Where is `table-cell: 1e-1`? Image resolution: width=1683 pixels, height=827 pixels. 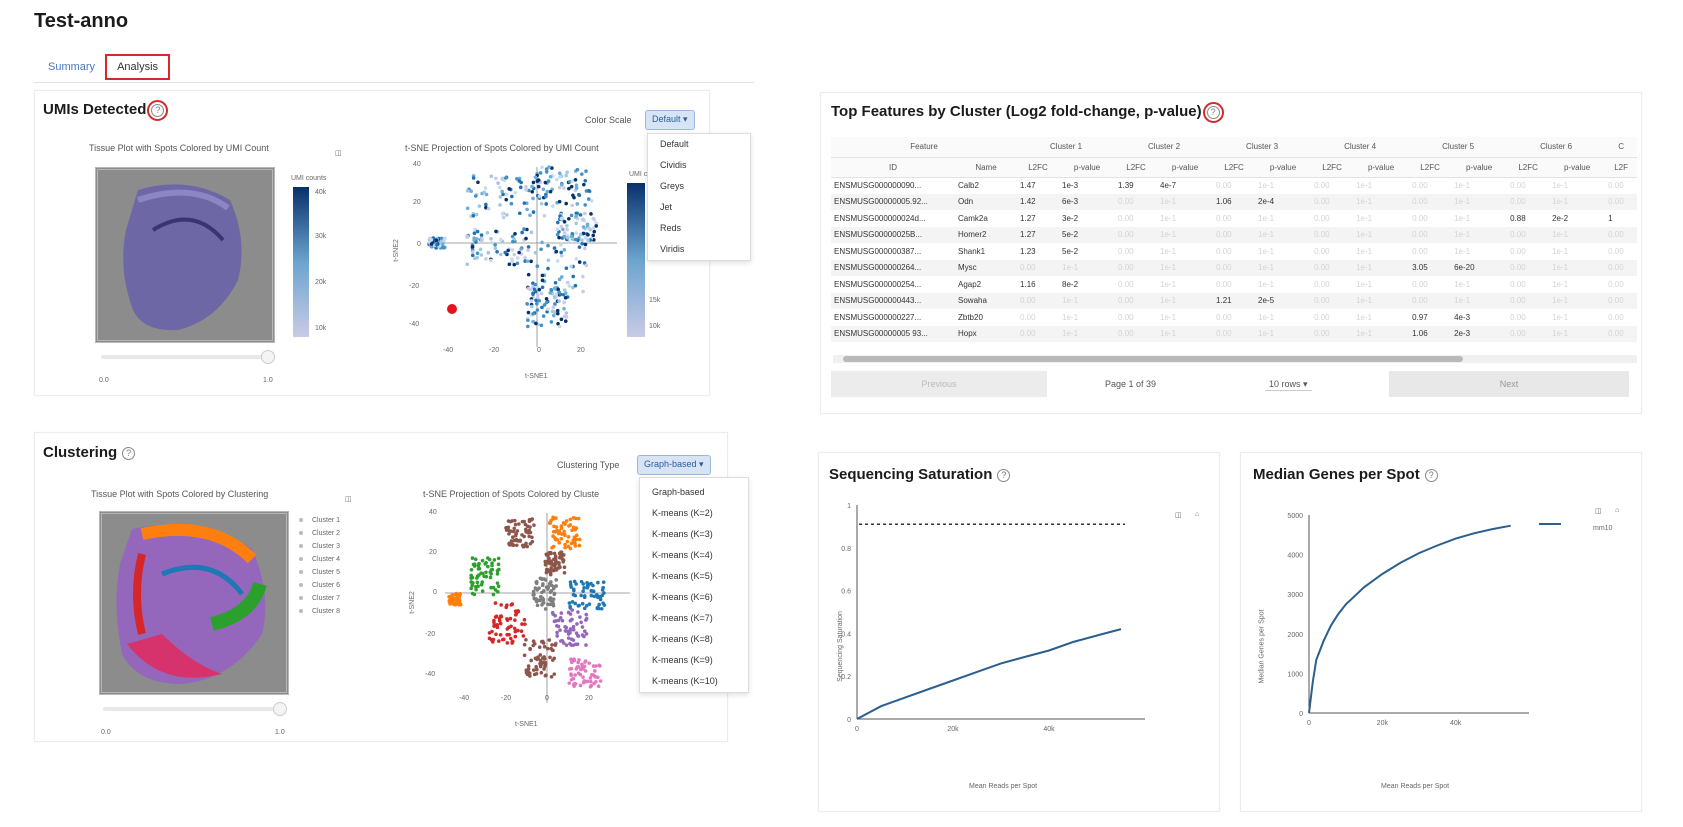
table-cell: 1e-1 is located at coordinates (1070, 317).